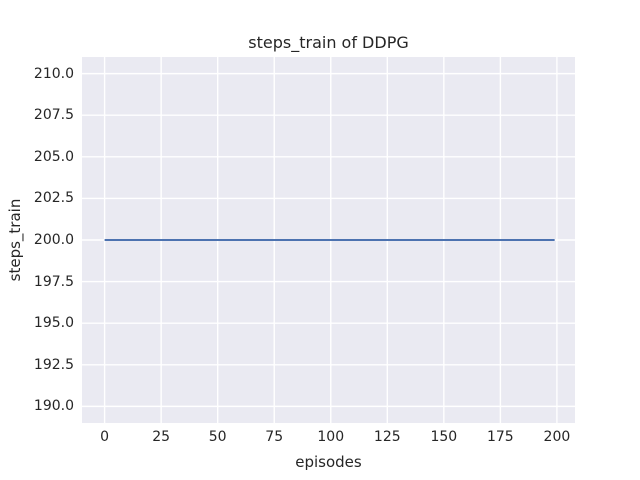 The width and height of the screenshot is (640, 480). I want to click on x-tick-label: 0, so click(105, 437).